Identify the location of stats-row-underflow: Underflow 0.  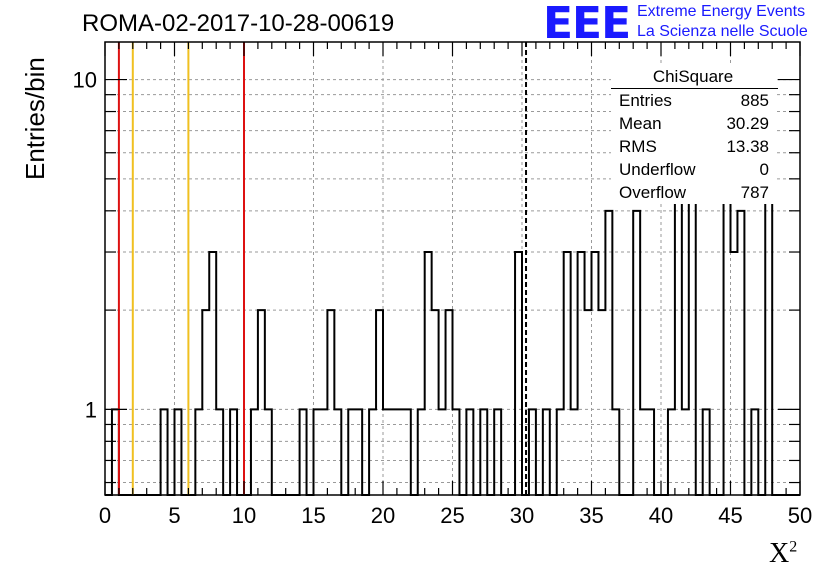
(693, 169).